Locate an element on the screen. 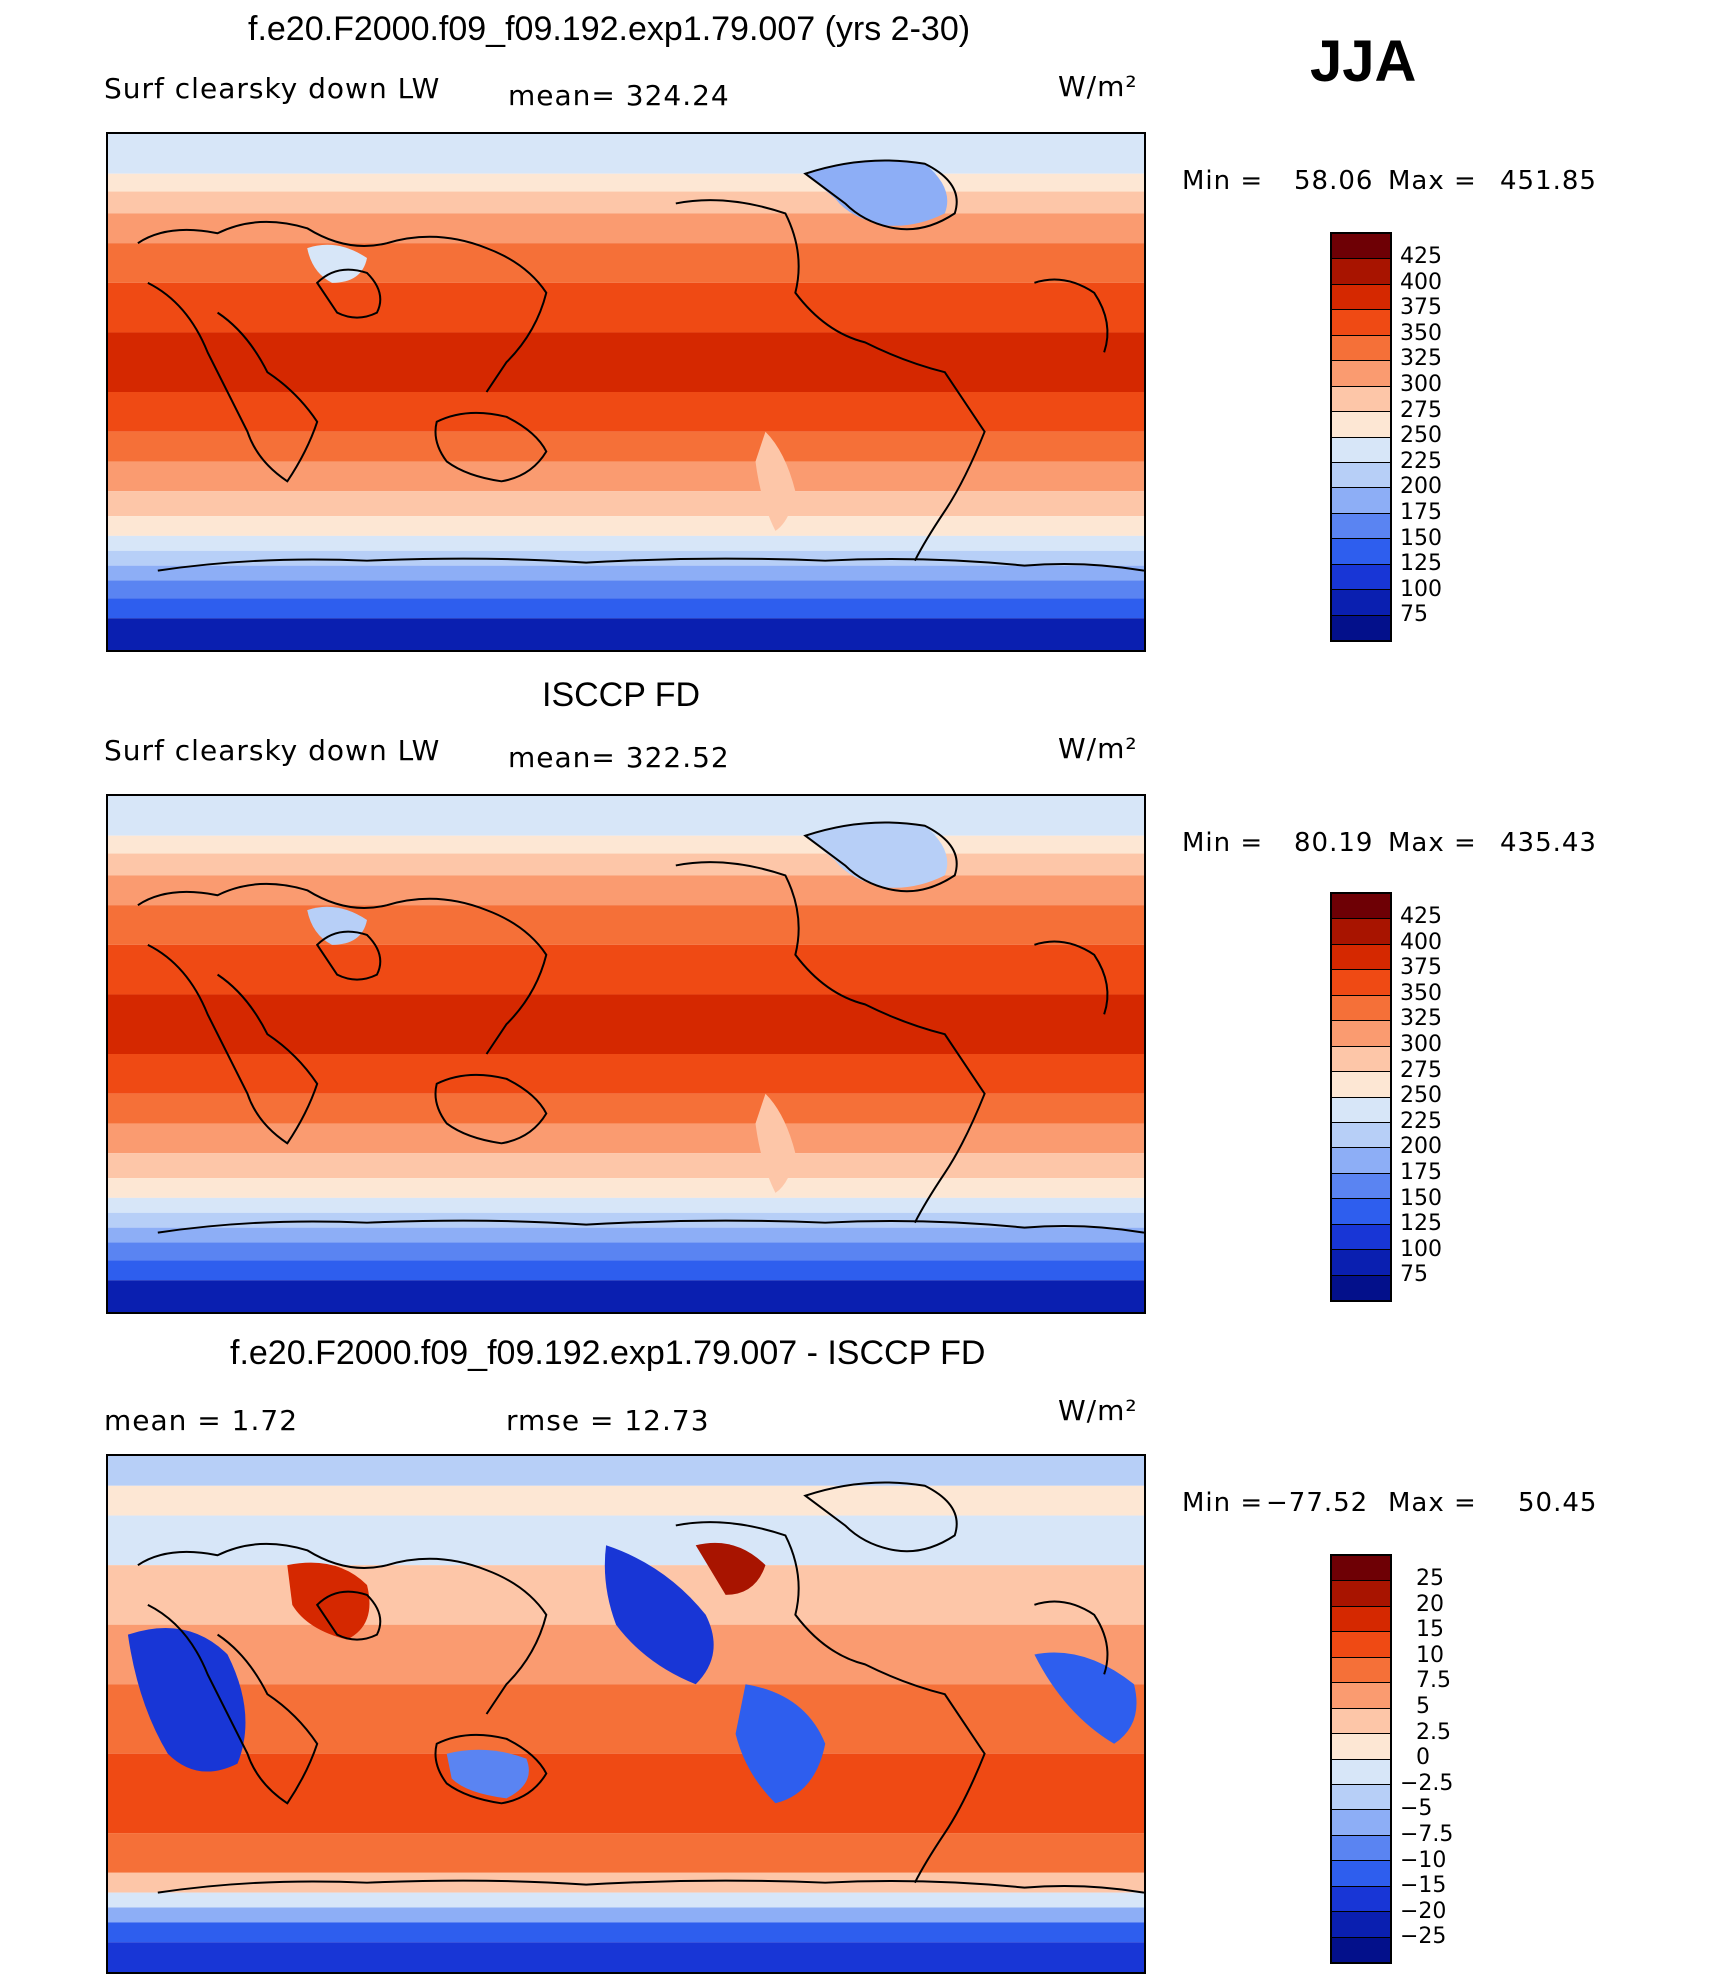 This screenshot has height=1978, width=1710. panel-2-title: ISCCP FD is located at coordinates (621, 695).